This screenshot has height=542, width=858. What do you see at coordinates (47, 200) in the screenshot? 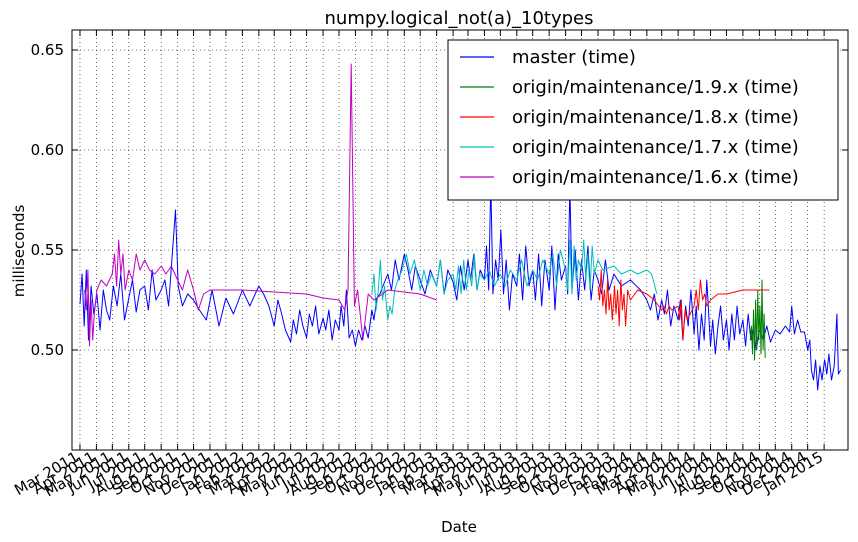
I see `y-tick-labels: 0.50 0.55 0.60 0.65` at bounding box center [47, 200].